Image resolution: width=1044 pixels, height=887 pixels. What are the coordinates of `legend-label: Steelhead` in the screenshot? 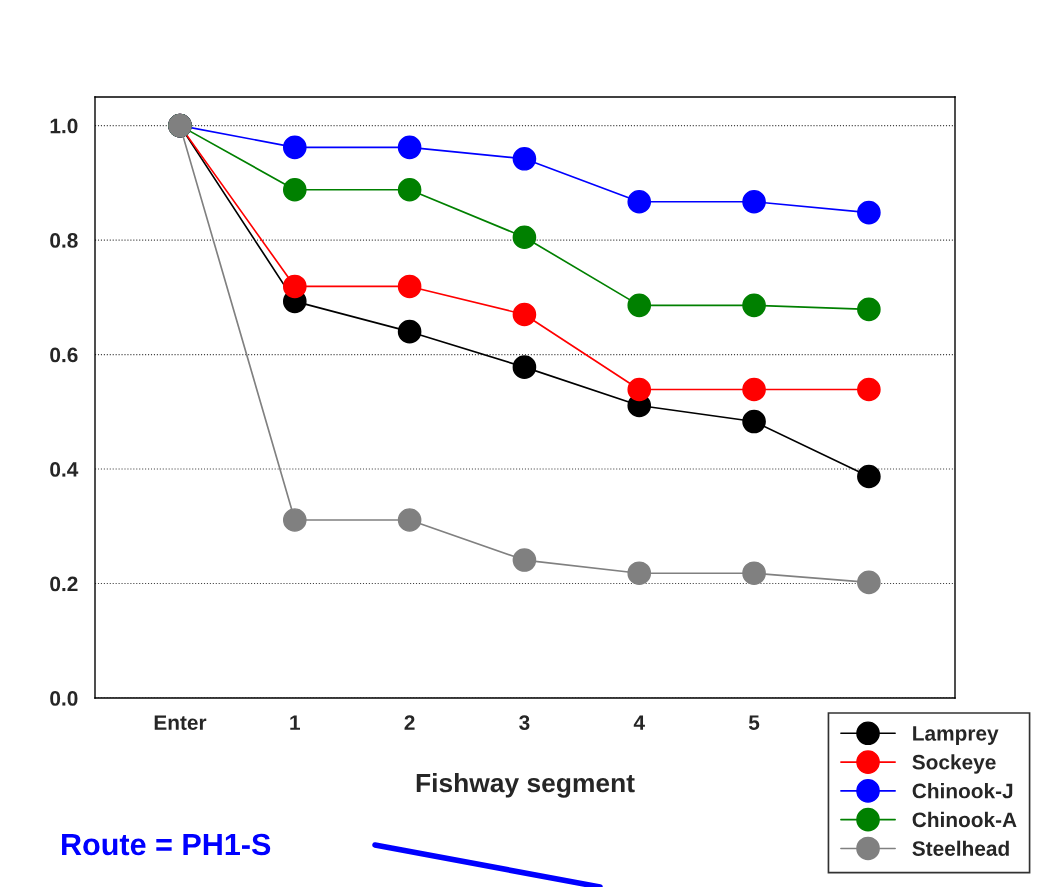 It's located at (960, 848).